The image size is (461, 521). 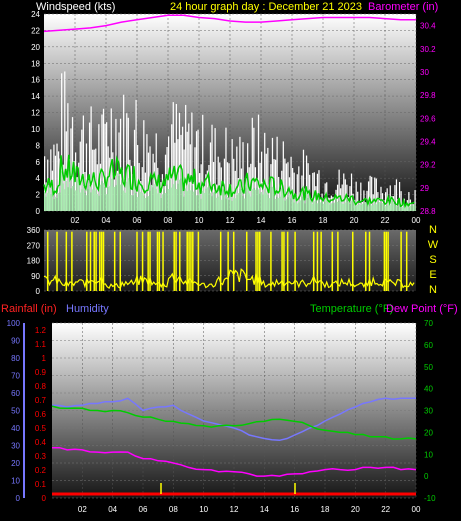 I want to click on wind-y-tick-label: 10, so click(x=35, y=129).